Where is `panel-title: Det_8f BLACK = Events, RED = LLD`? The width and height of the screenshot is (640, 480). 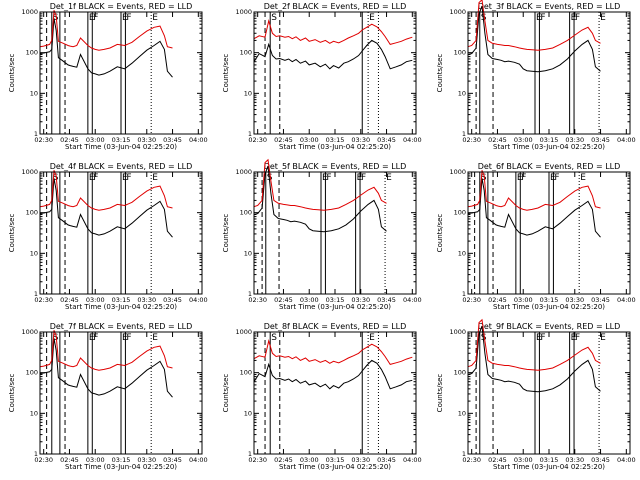 panel-title: Det_8f BLACK = Events, RED = LLD is located at coordinates (335, 326).